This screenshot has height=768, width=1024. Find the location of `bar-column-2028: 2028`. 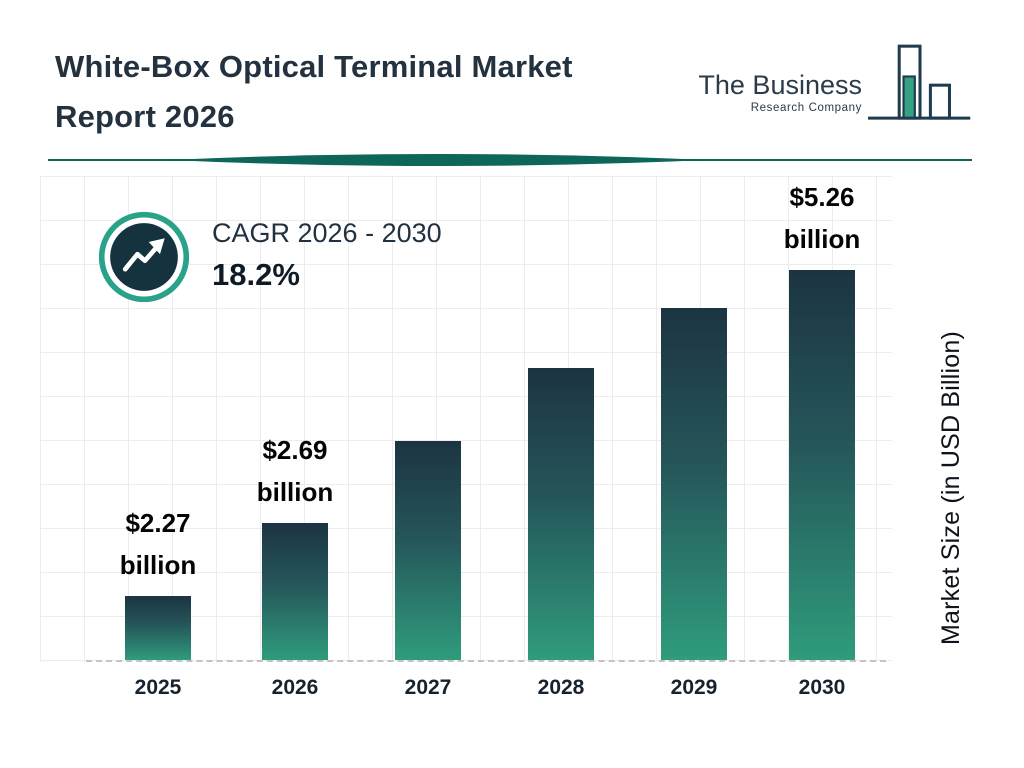

bar-column-2028: 2028 is located at coordinates (561, 437).